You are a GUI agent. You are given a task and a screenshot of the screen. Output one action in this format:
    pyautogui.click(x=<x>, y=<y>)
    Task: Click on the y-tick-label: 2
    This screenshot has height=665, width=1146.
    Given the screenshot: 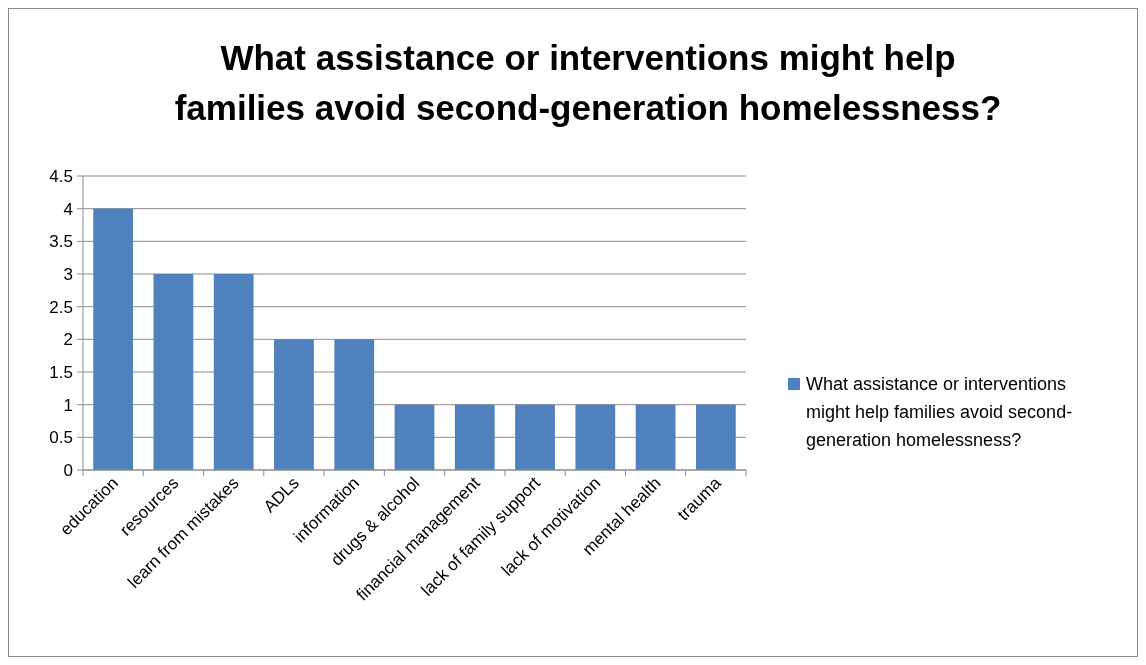 What is the action you would take?
    pyautogui.click(x=68, y=340)
    